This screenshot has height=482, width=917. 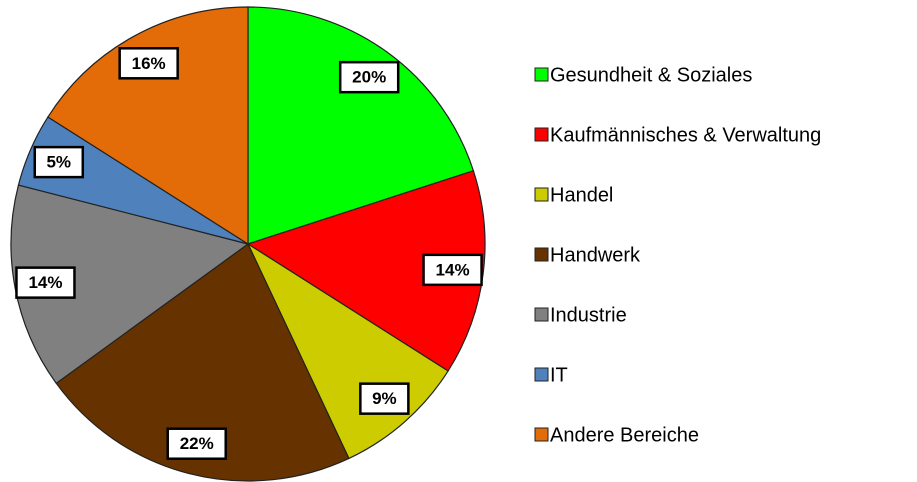 I want to click on legend-label: IT, so click(x=559, y=375).